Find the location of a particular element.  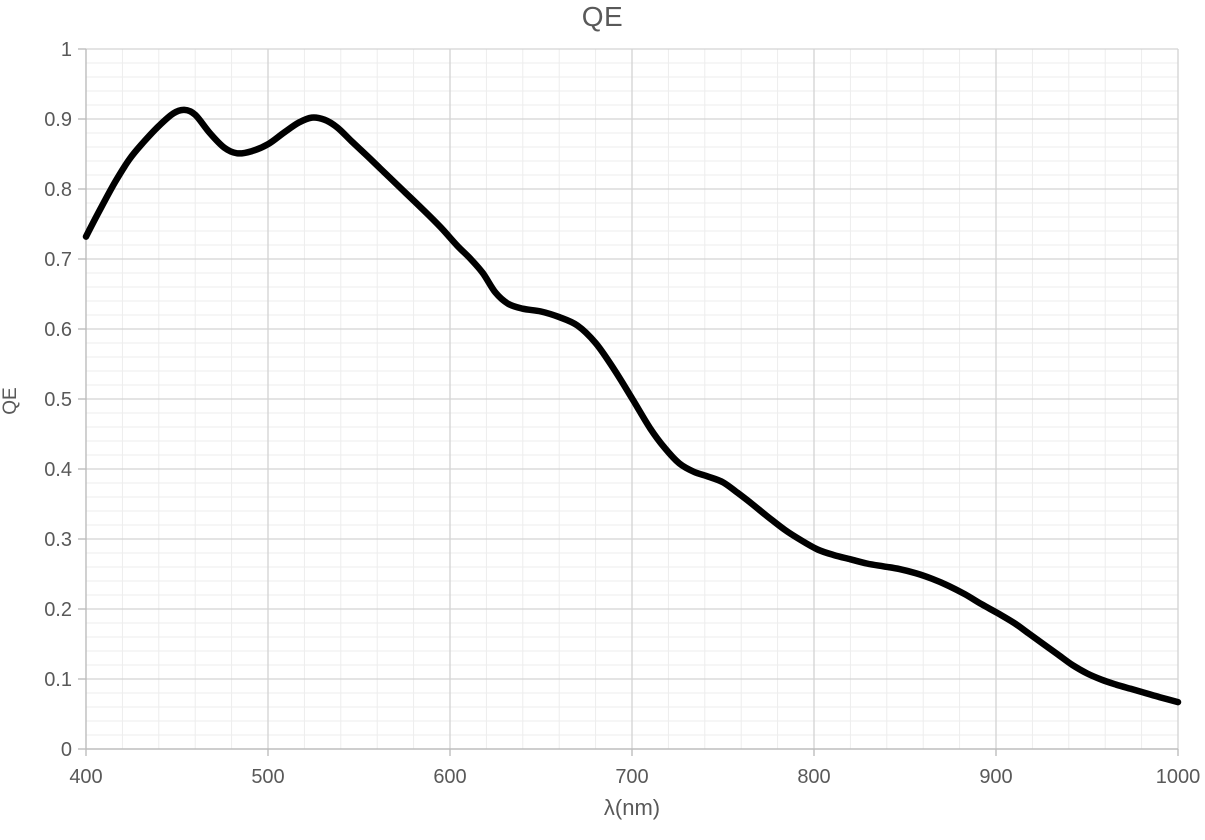

y-tick-label: 0 is located at coordinates (66, 750).